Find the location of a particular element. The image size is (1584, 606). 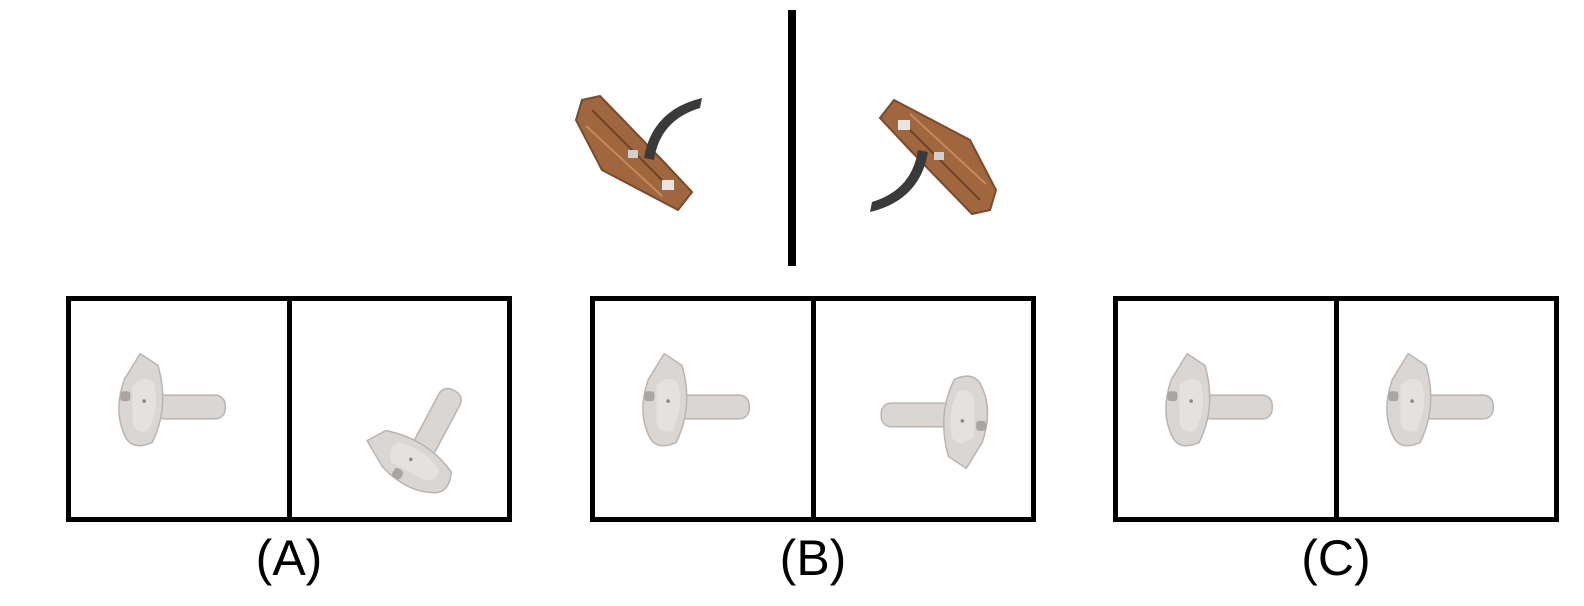

option-c-label: (C) is located at coordinates (1336, 558).